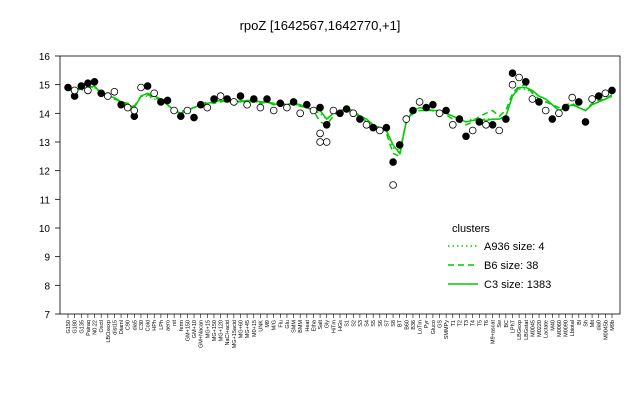 The height and width of the screenshot is (400, 640). I want to click on x-tick-label: S2, so click(354, 323).